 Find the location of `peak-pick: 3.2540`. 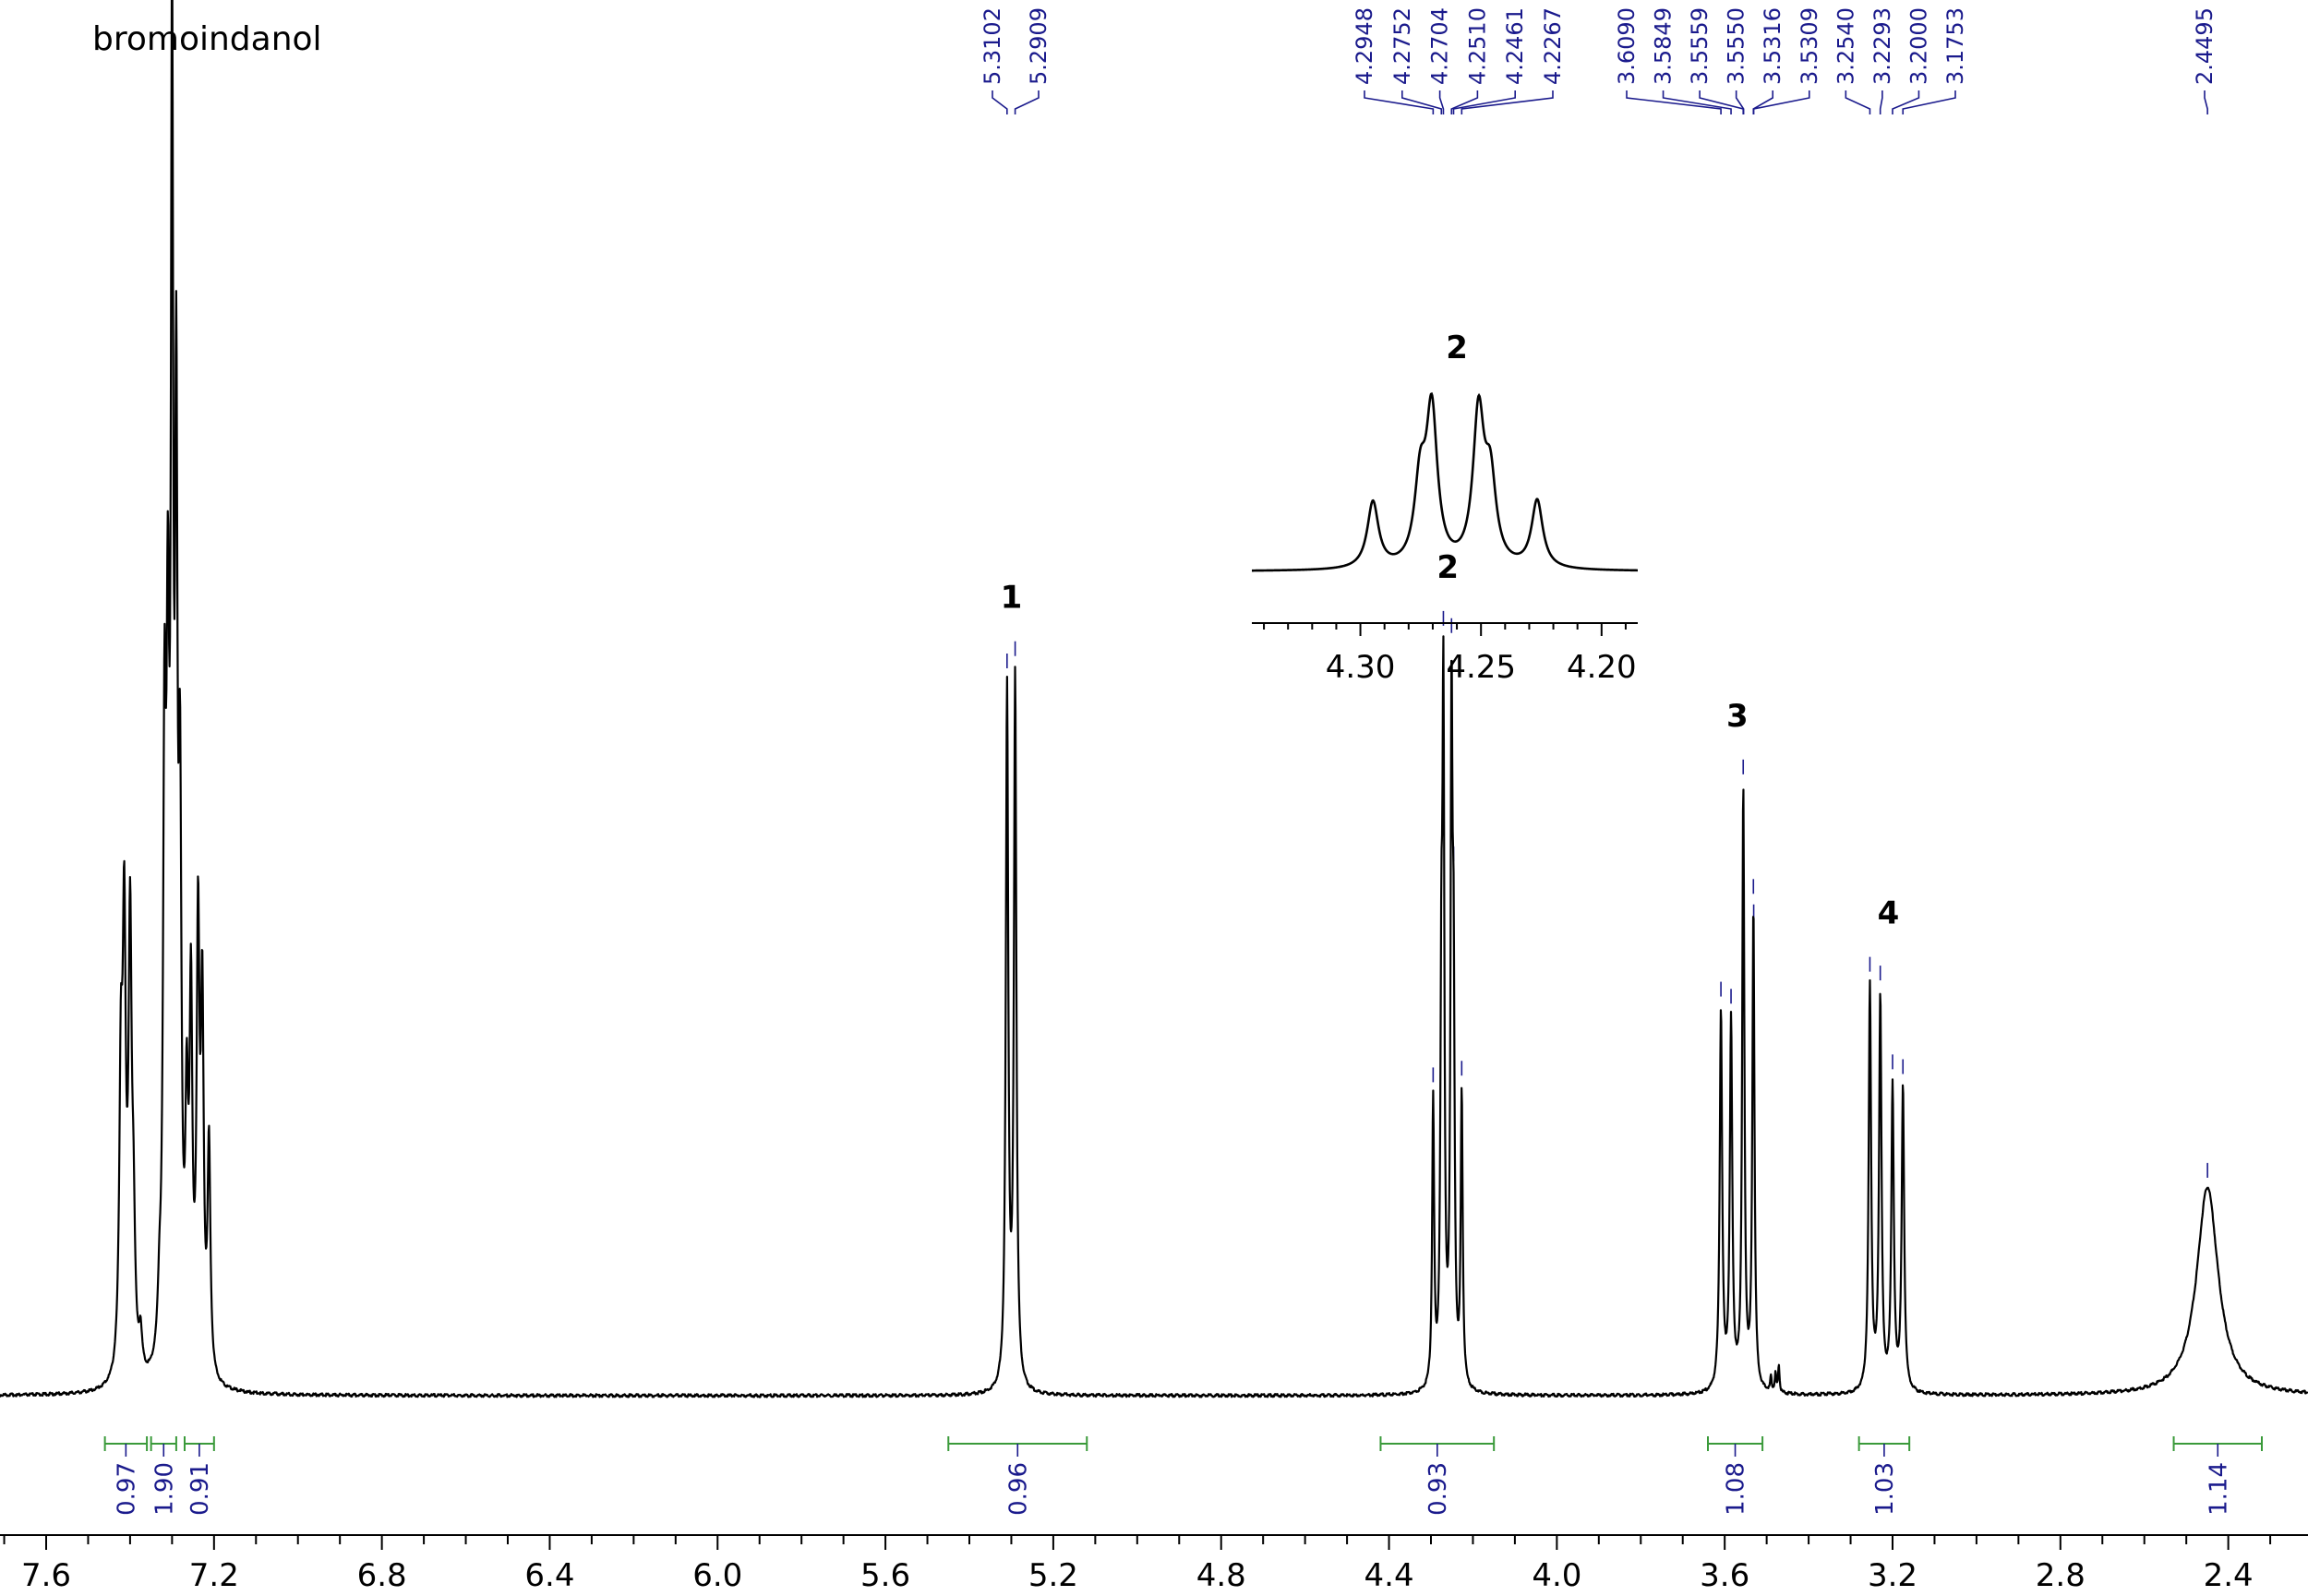

peak-pick: 3.2540 is located at coordinates (1852, 489).